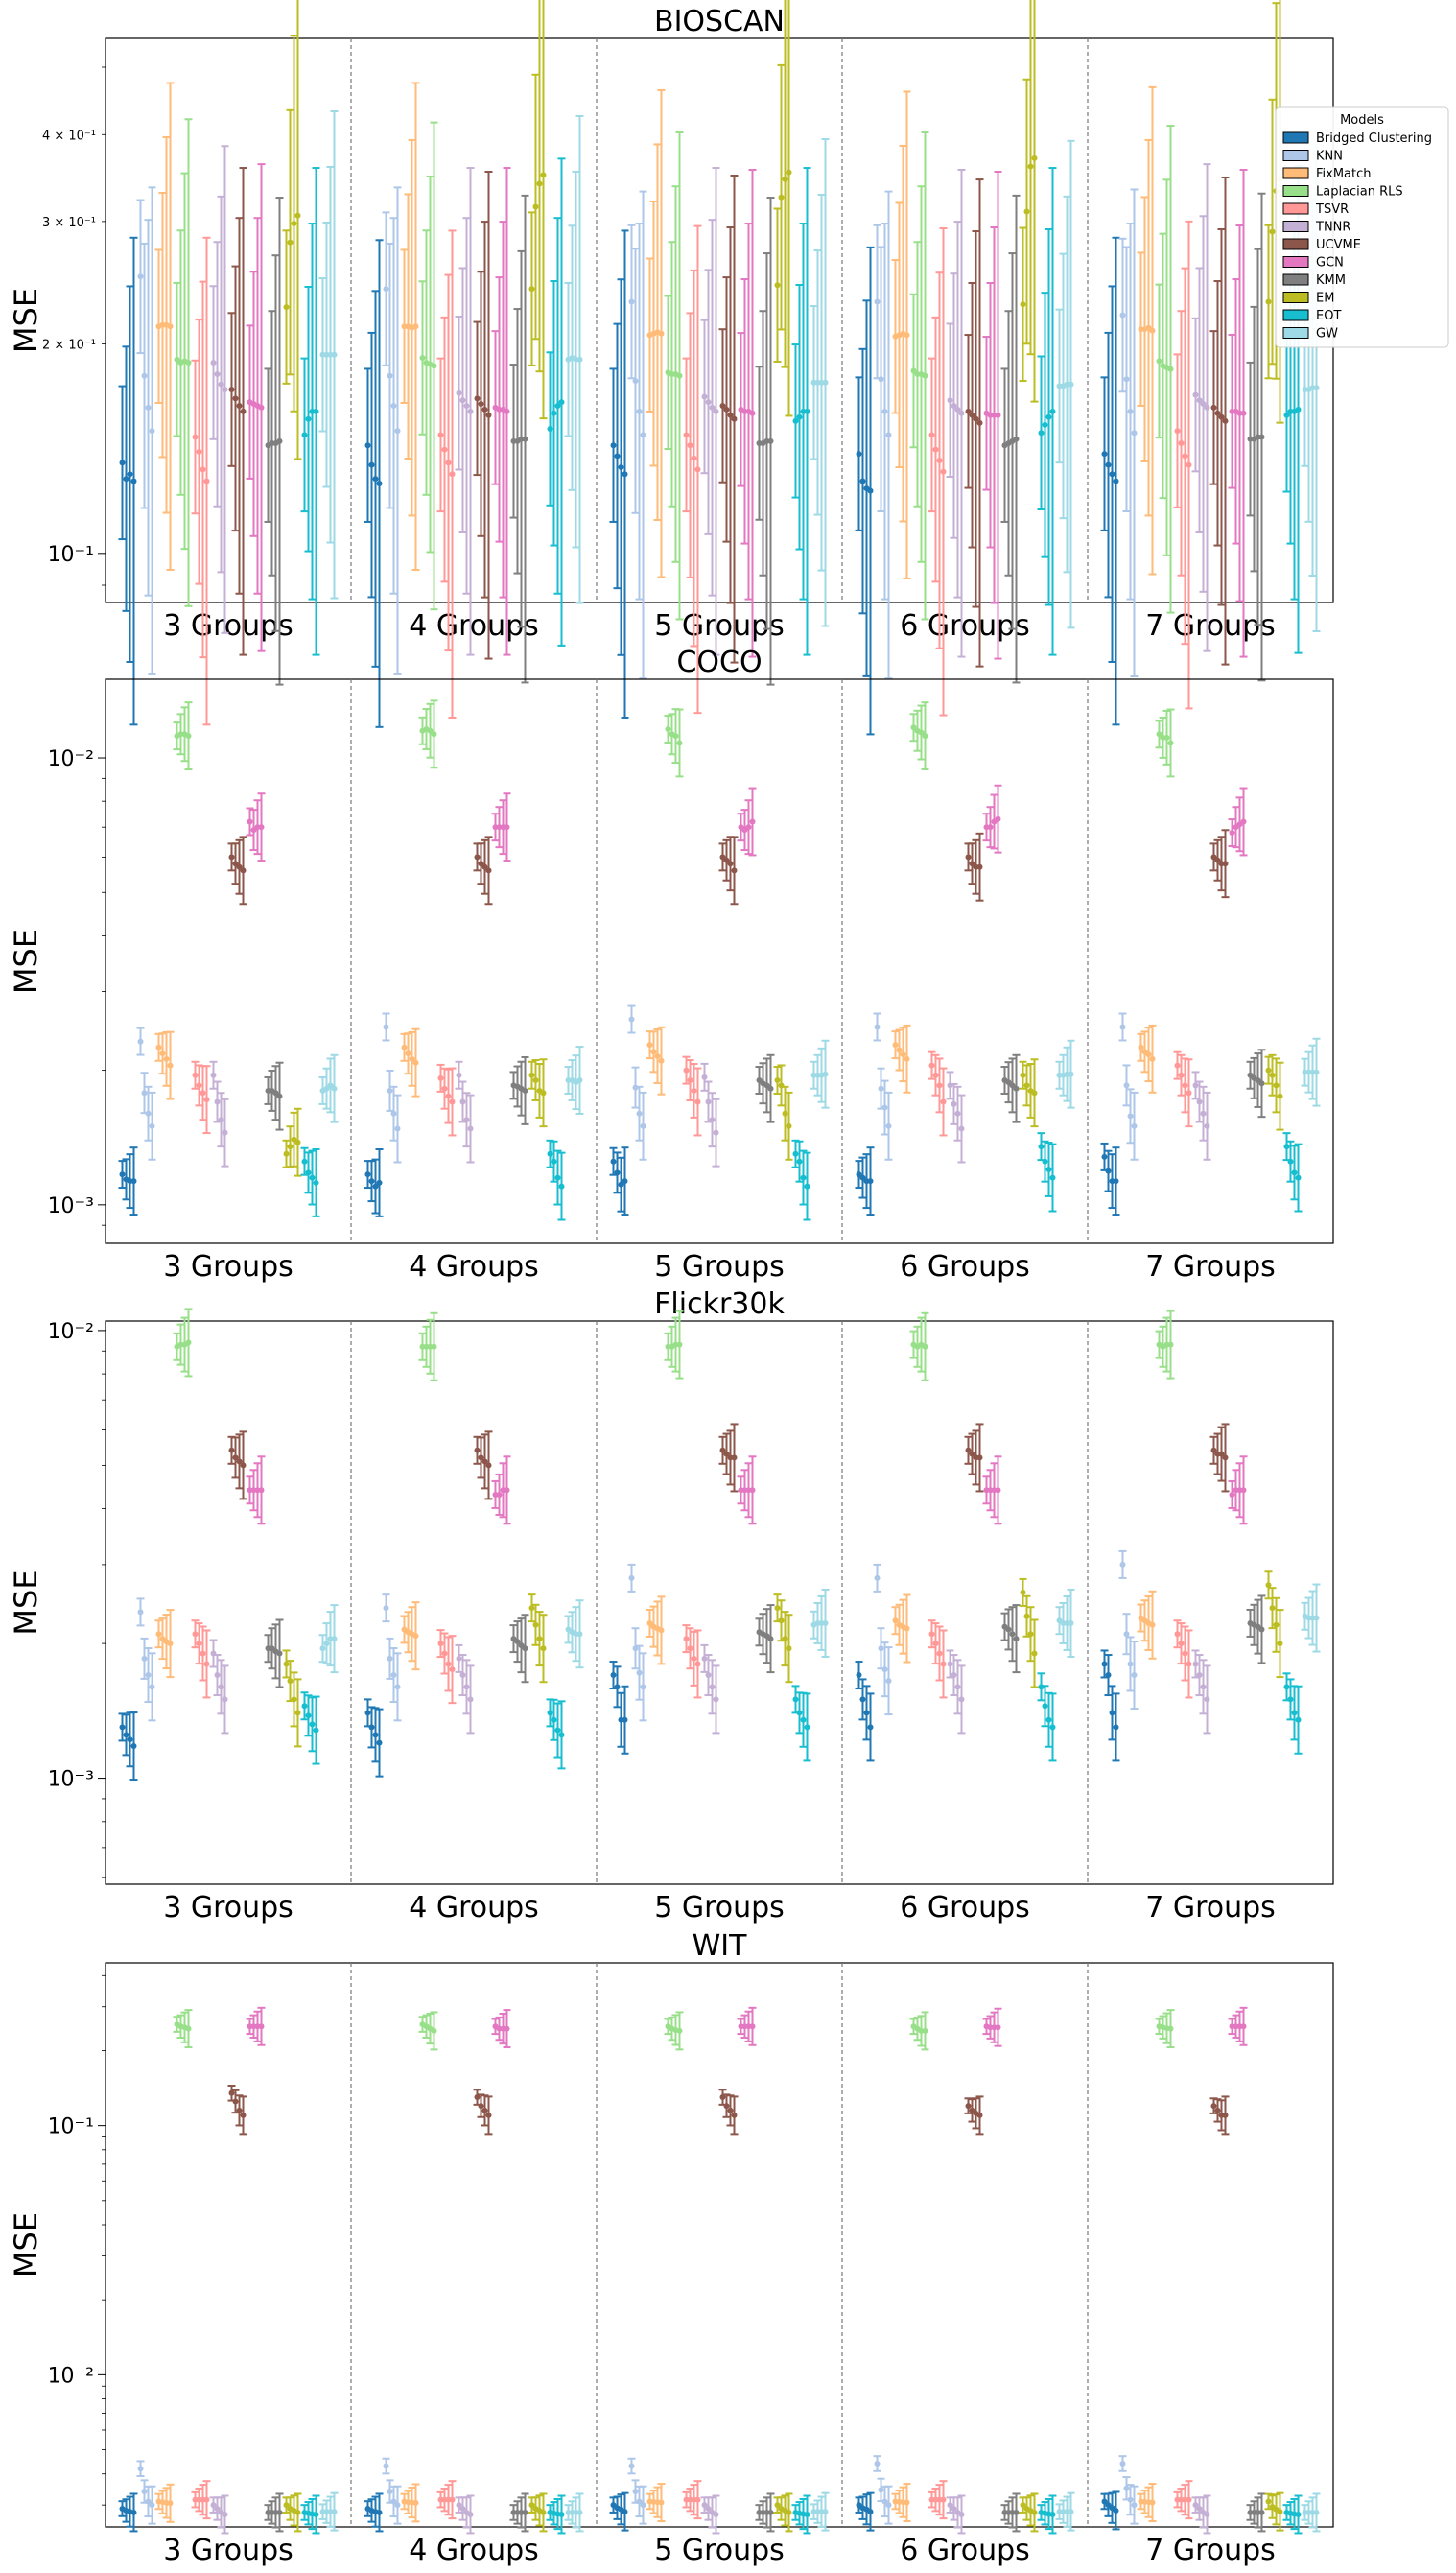 The width and height of the screenshot is (1456, 2573). What do you see at coordinates (1330, 263) in the screenshot?
I see `legend-entry-label: GCN` at bounding box center [1330, 263].